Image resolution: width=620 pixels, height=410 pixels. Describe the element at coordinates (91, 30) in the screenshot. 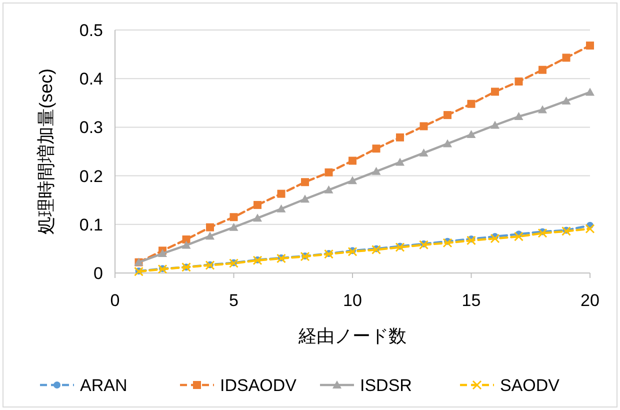

I see `y-tick-label: 0.5` at that location.